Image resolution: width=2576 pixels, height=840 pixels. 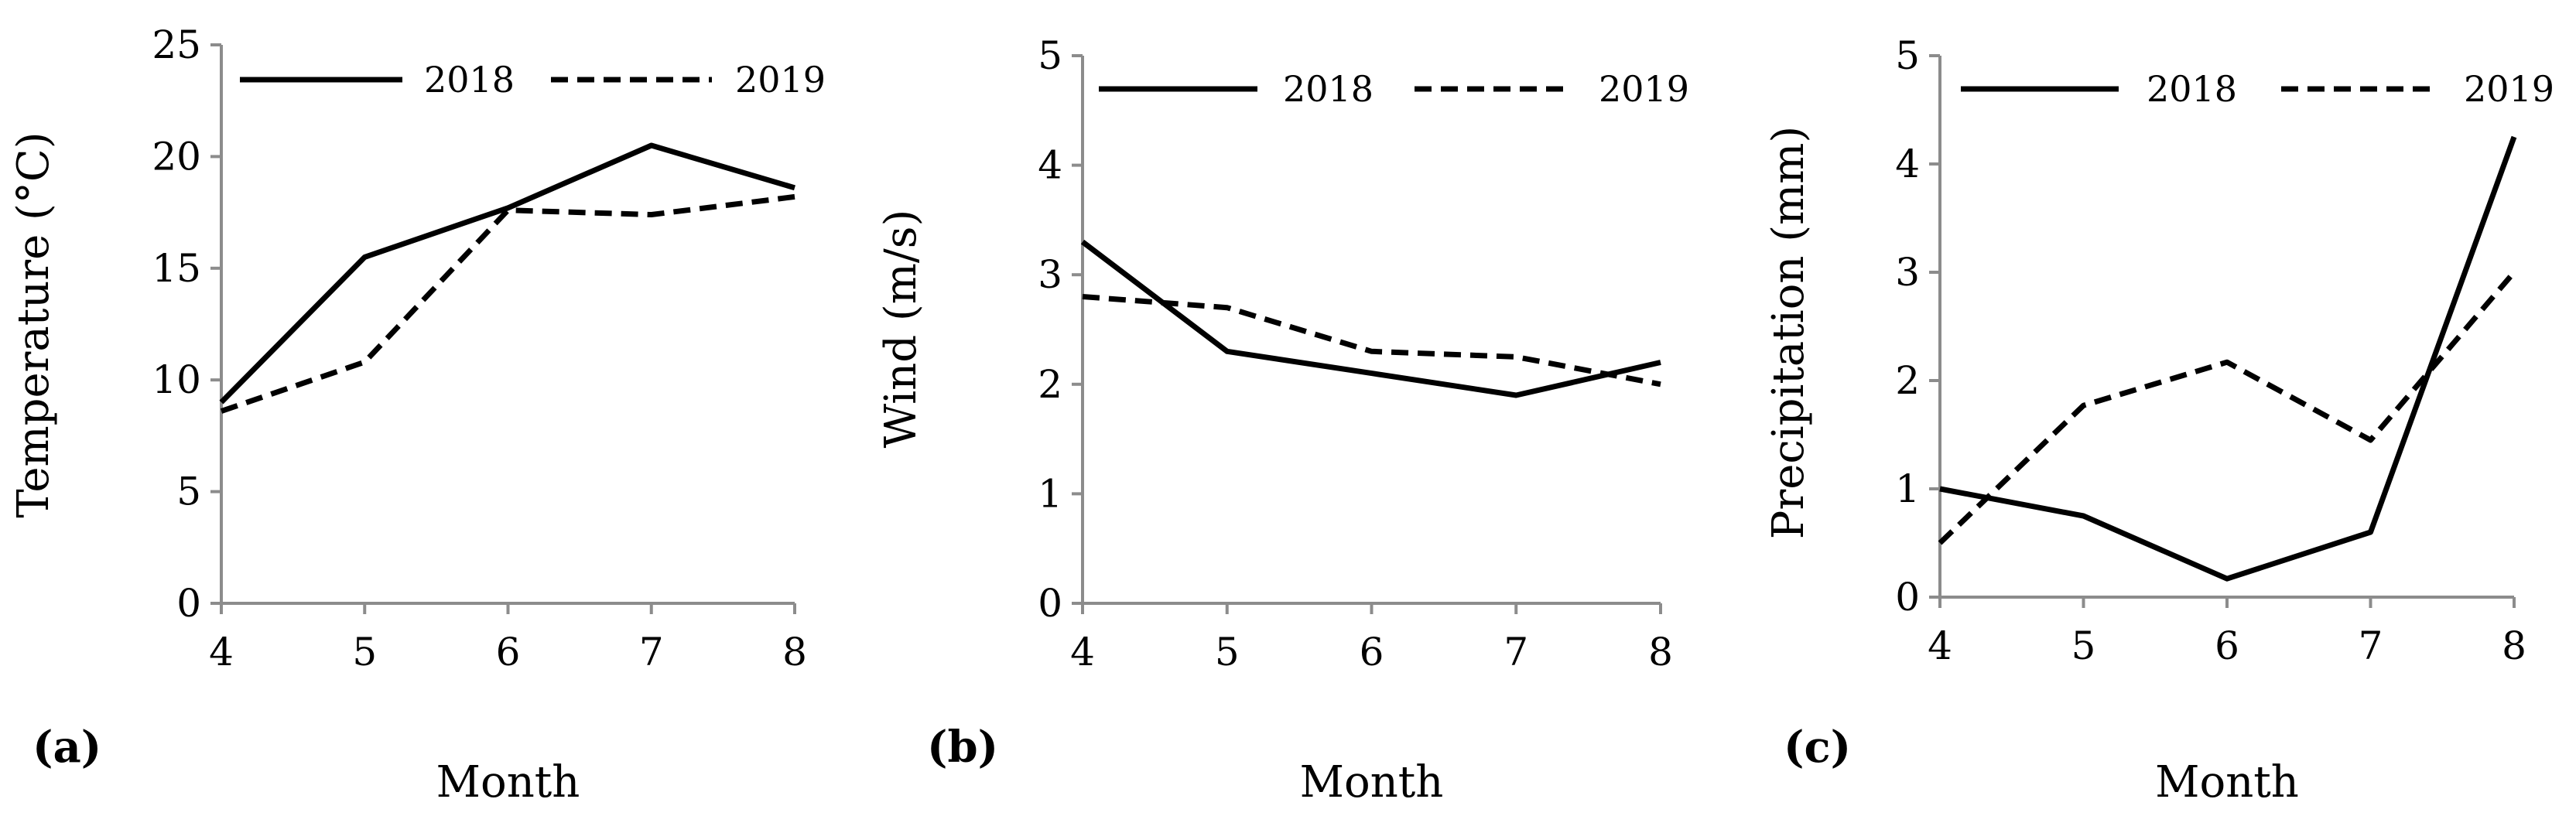 What do you see at coordinates (34, 324) in the screenshot?
I see `y-axis-title: Temperature (°C)` at bounding box center [34, 324].